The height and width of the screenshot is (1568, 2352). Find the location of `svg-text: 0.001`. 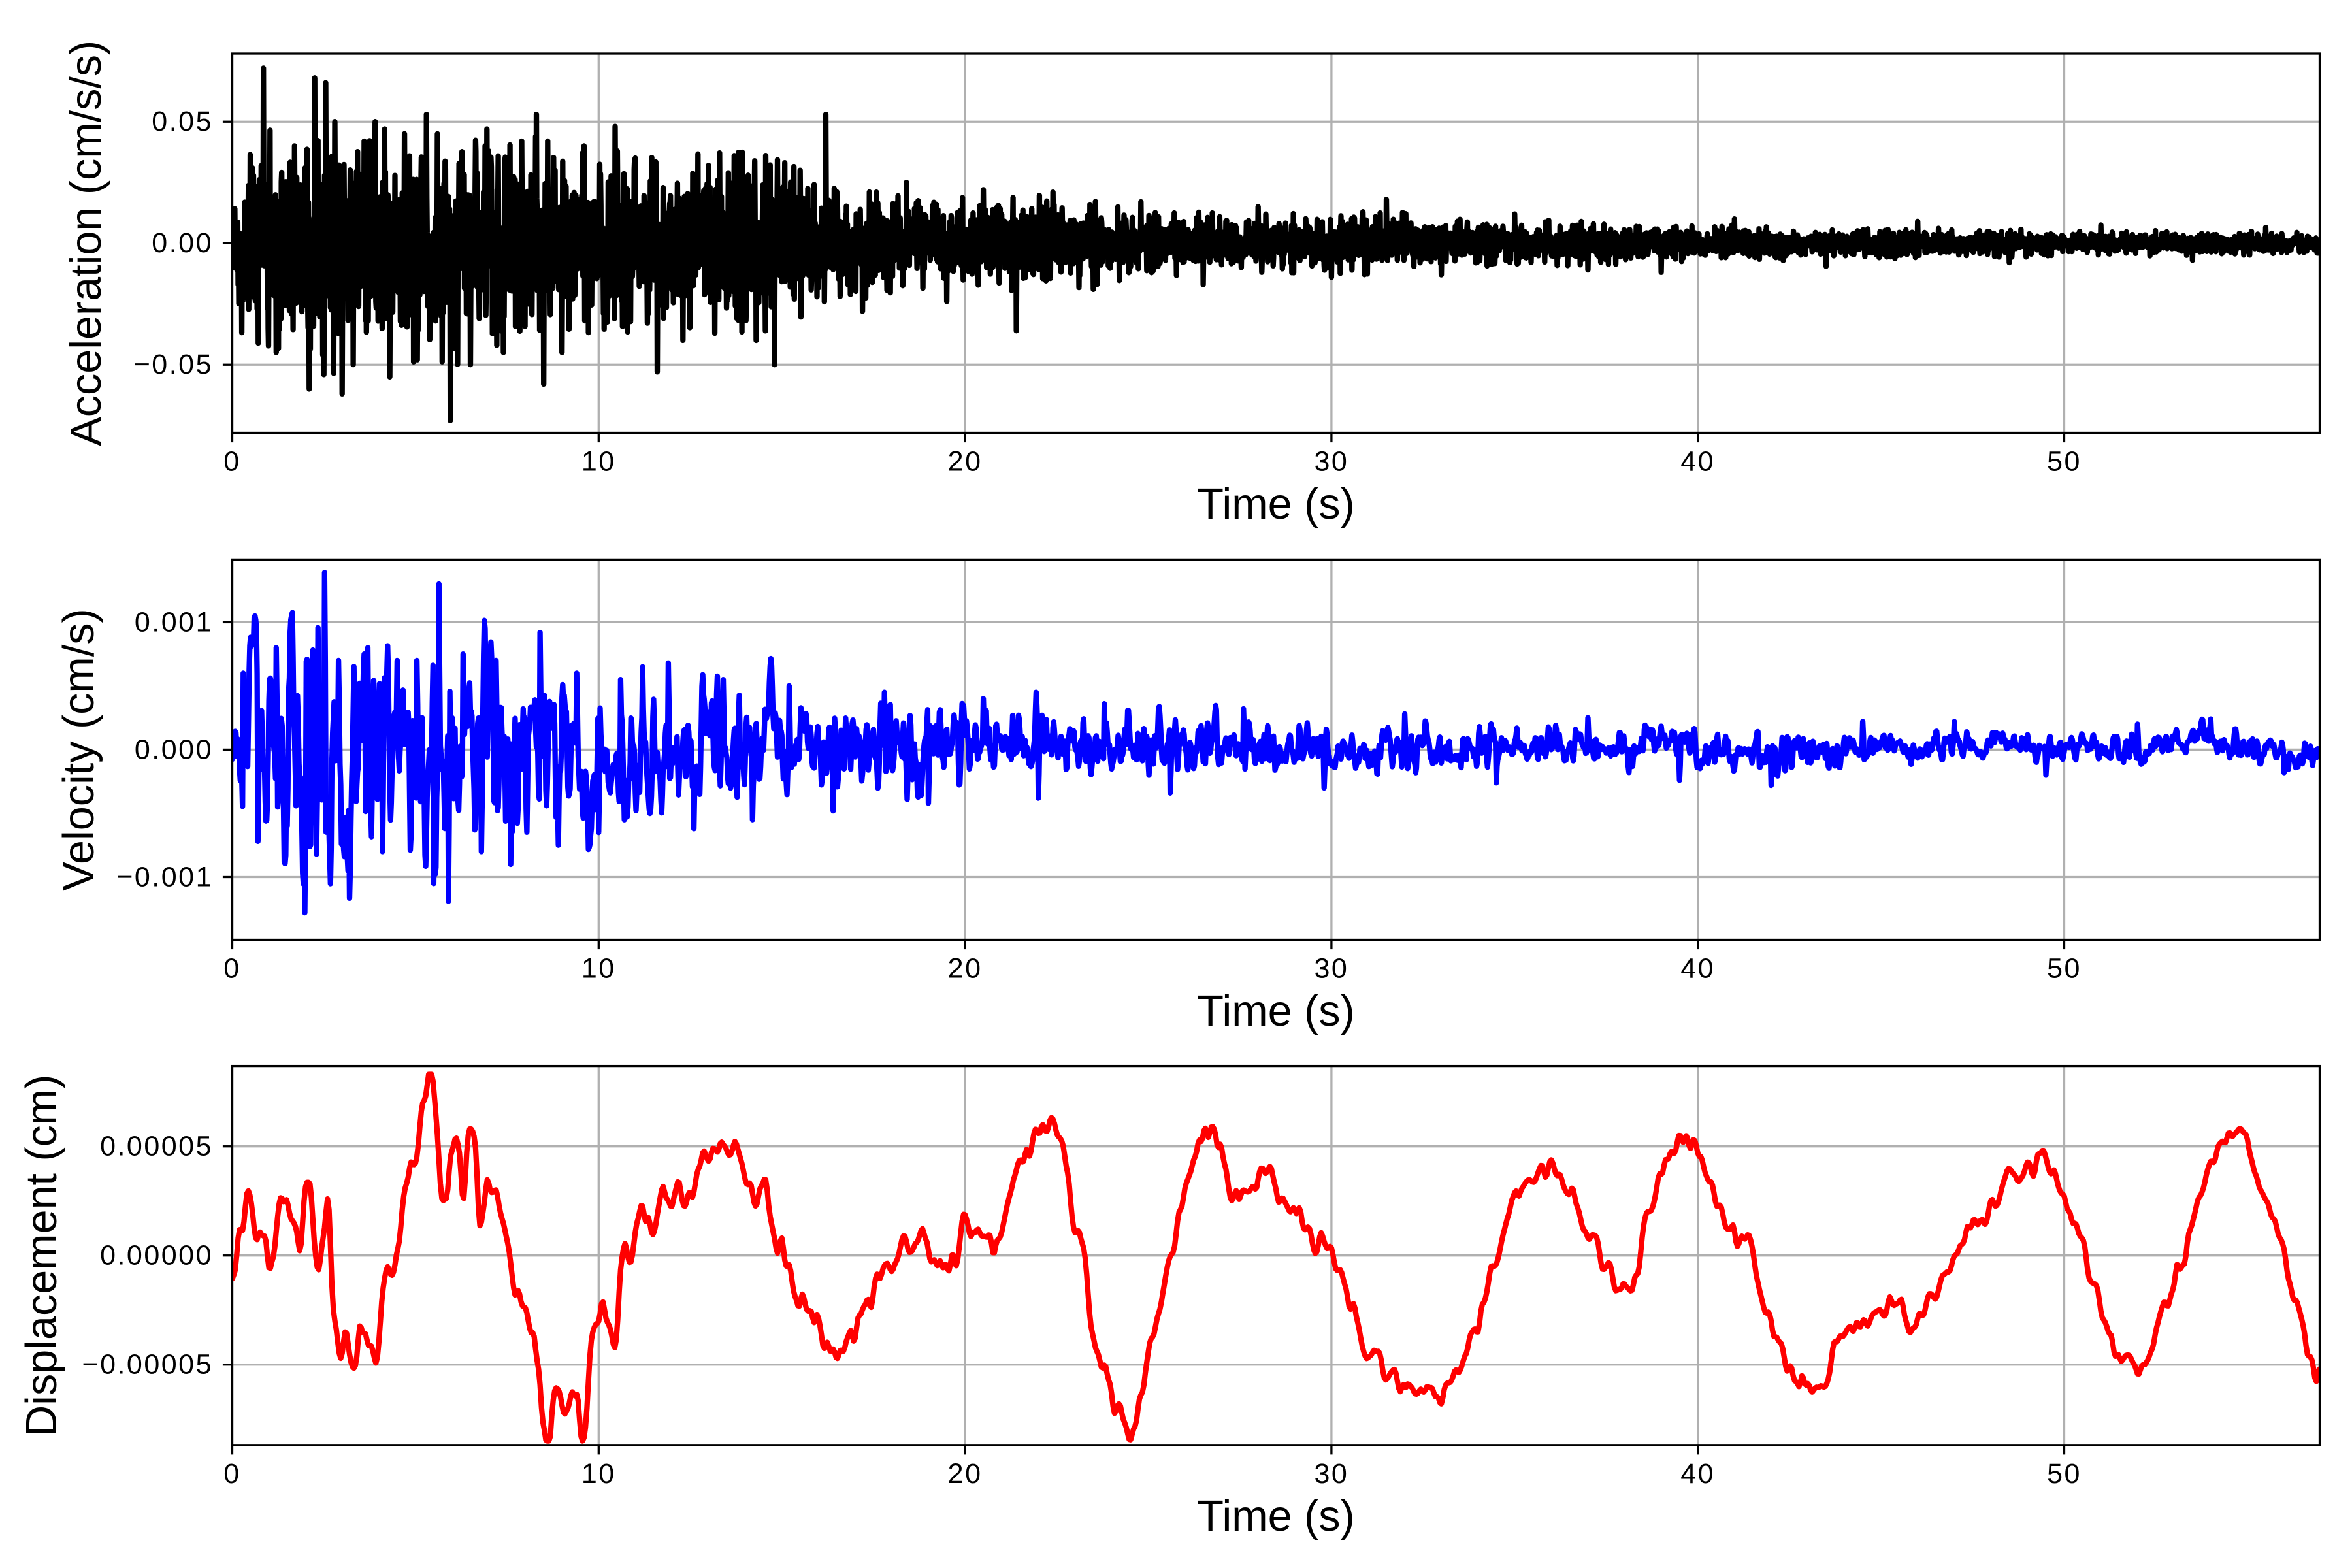

svg-text: 0.001 is located at coordinates (174, 622).